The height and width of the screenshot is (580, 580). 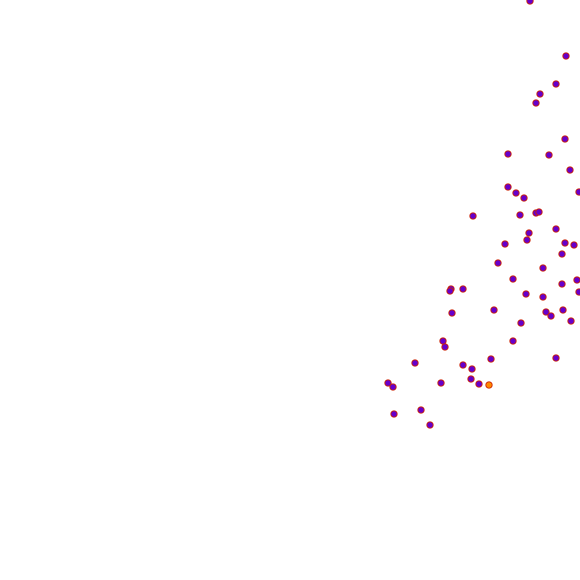 I want to click on highlight-point, so click(x=489, y=385).